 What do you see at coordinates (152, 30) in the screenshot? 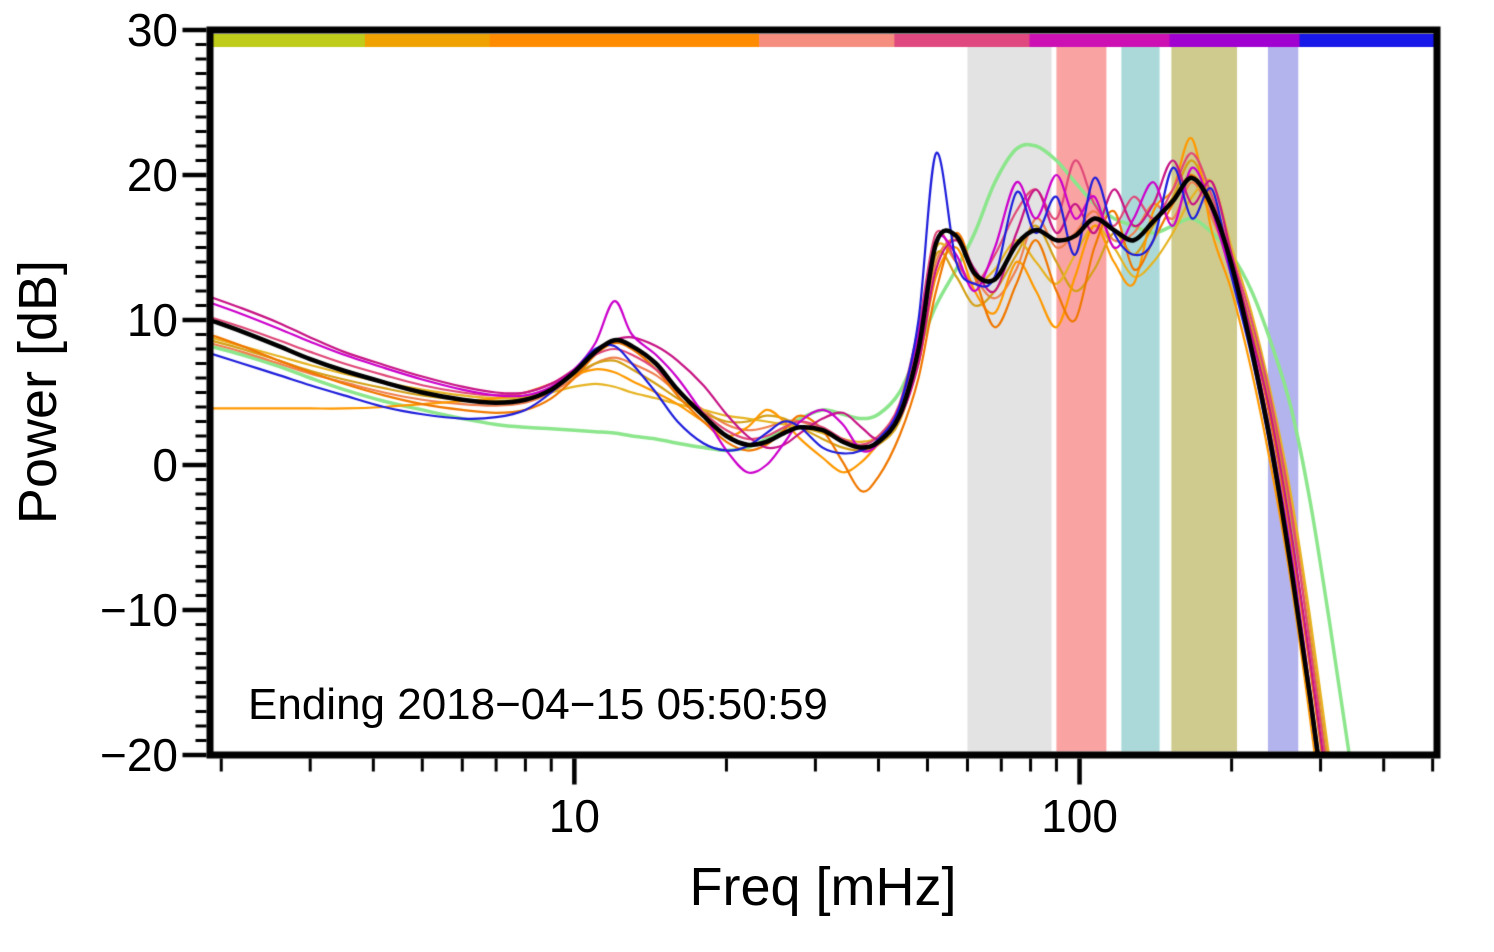
I see `y-tick-label: 30` at bounding box center [152, 30].